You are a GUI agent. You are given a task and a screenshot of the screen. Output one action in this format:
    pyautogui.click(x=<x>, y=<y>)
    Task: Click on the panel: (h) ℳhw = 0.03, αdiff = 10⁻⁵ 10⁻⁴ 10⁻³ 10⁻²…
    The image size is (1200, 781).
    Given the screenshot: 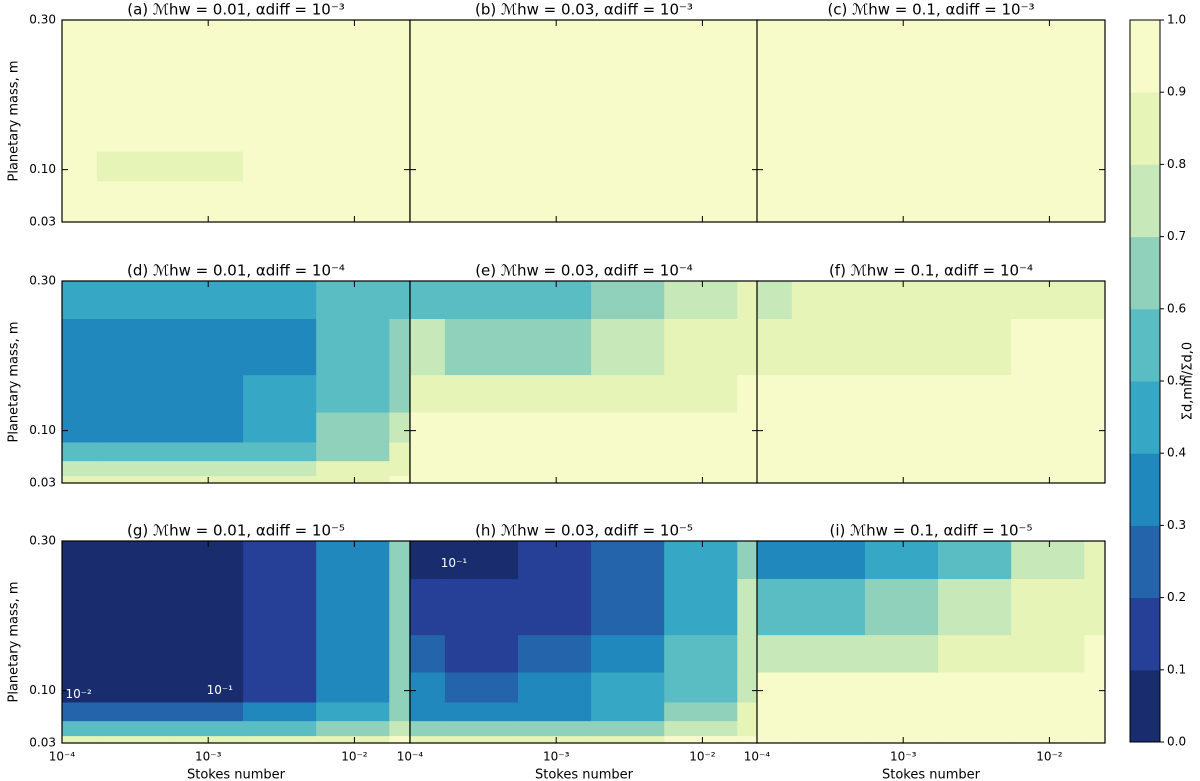 What is the action you would take?
    pyautogui.click(x=578, y=651)
    